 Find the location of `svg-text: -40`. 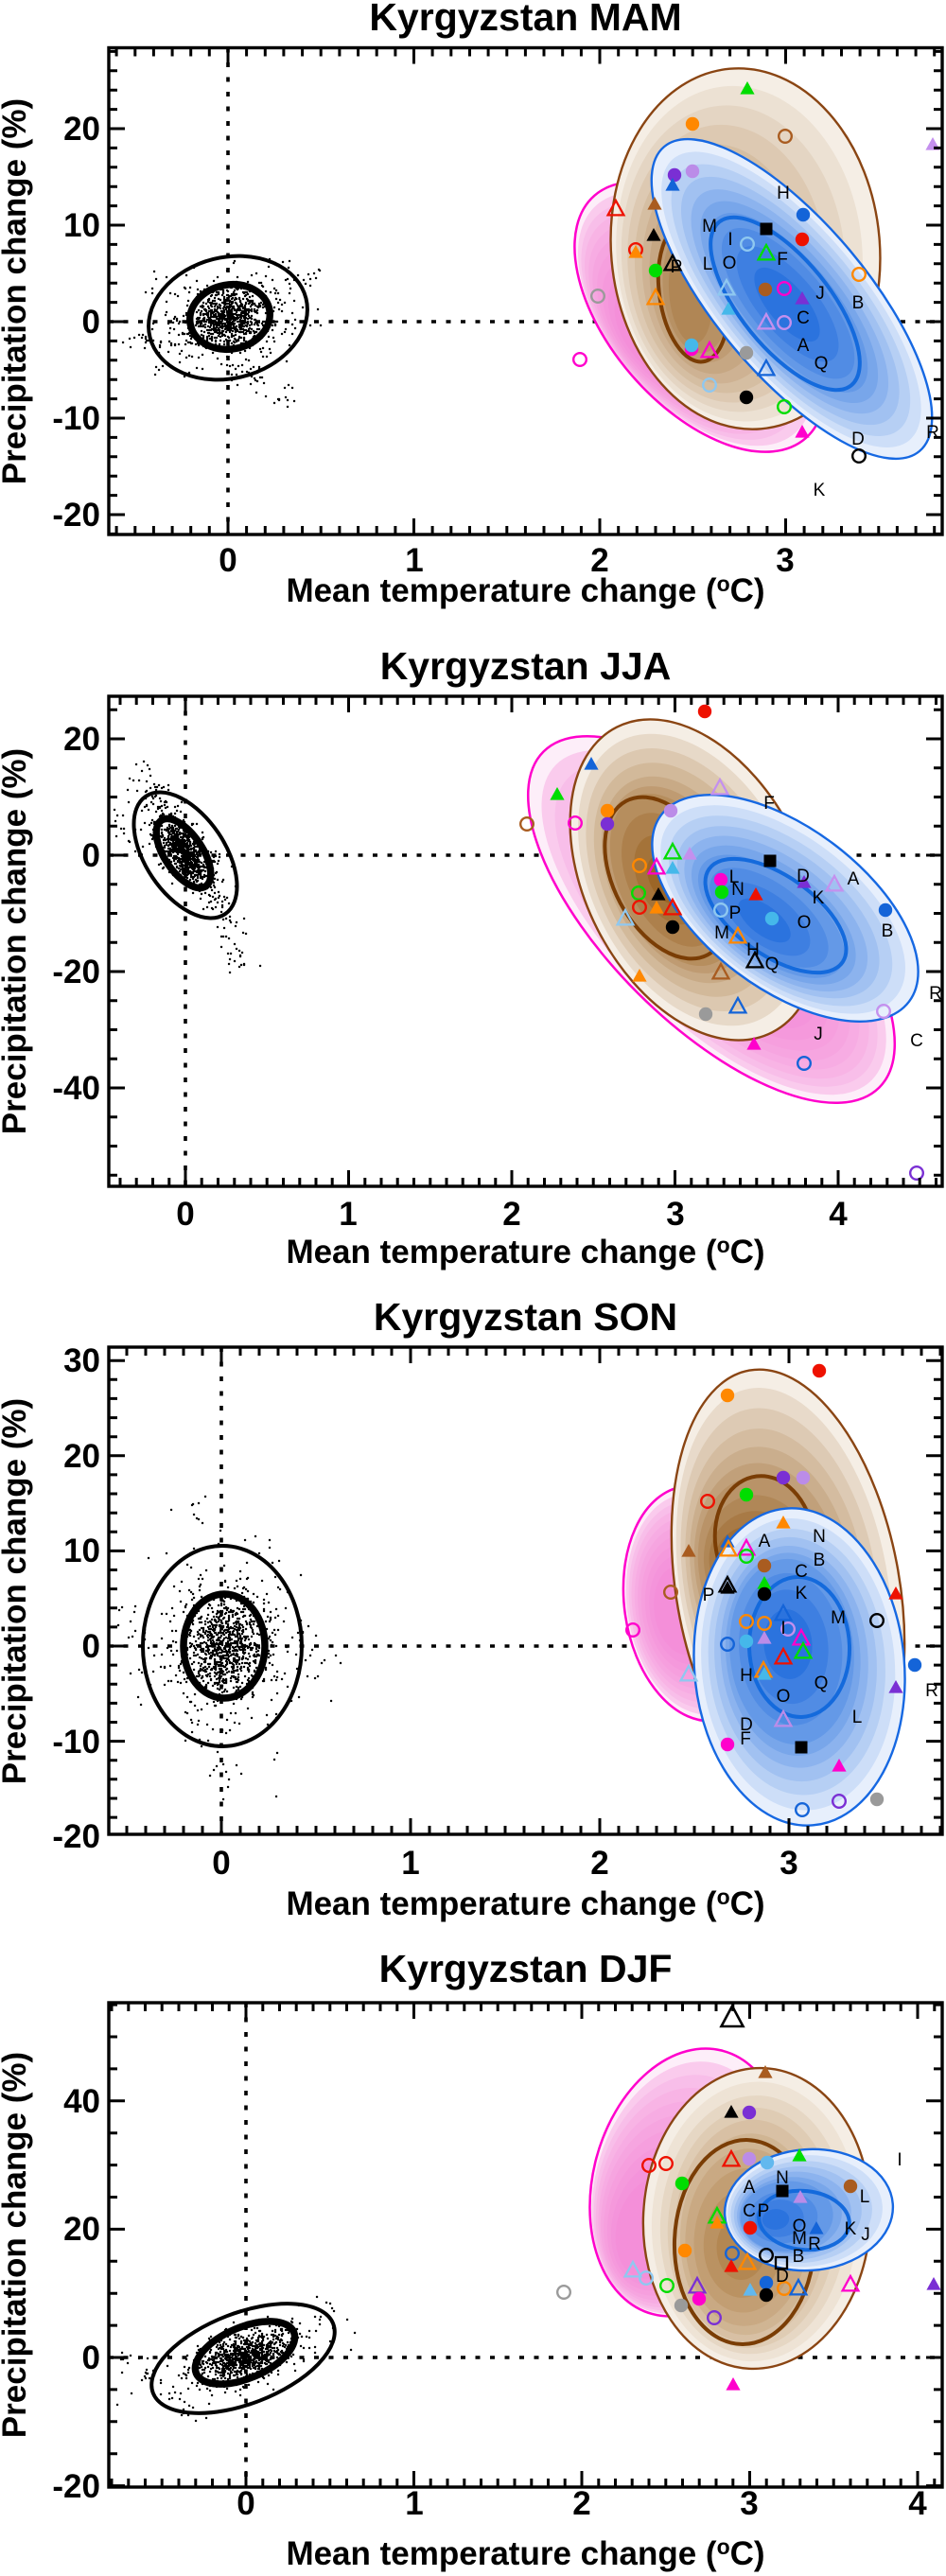

svg-text: -40 is located at coordinates (76, 1089).